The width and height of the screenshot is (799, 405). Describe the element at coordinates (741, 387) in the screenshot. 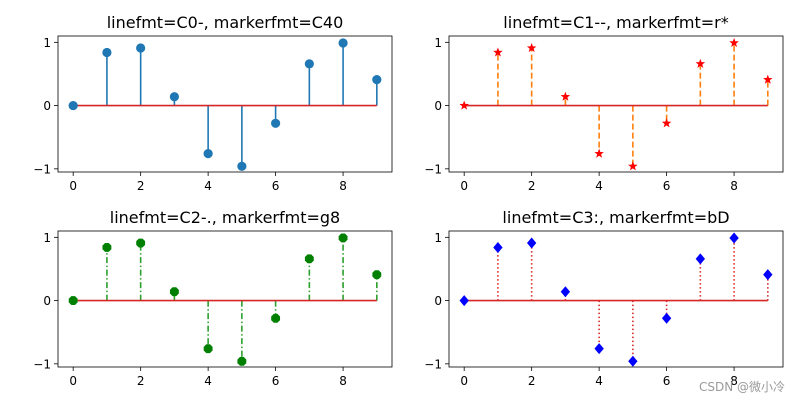

I see `watermark: CSDN @微小冷` at that location.